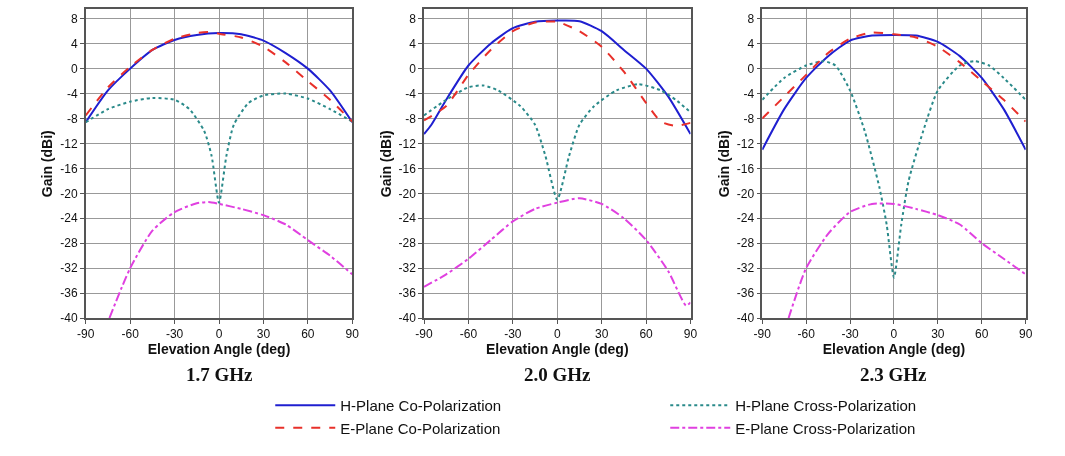 This screenshot has width=1065, height=456. Describe the element at coordinates (421, 406) in the screenshot. I see `legend-label: H-Plane Co-Polarization` at that location.